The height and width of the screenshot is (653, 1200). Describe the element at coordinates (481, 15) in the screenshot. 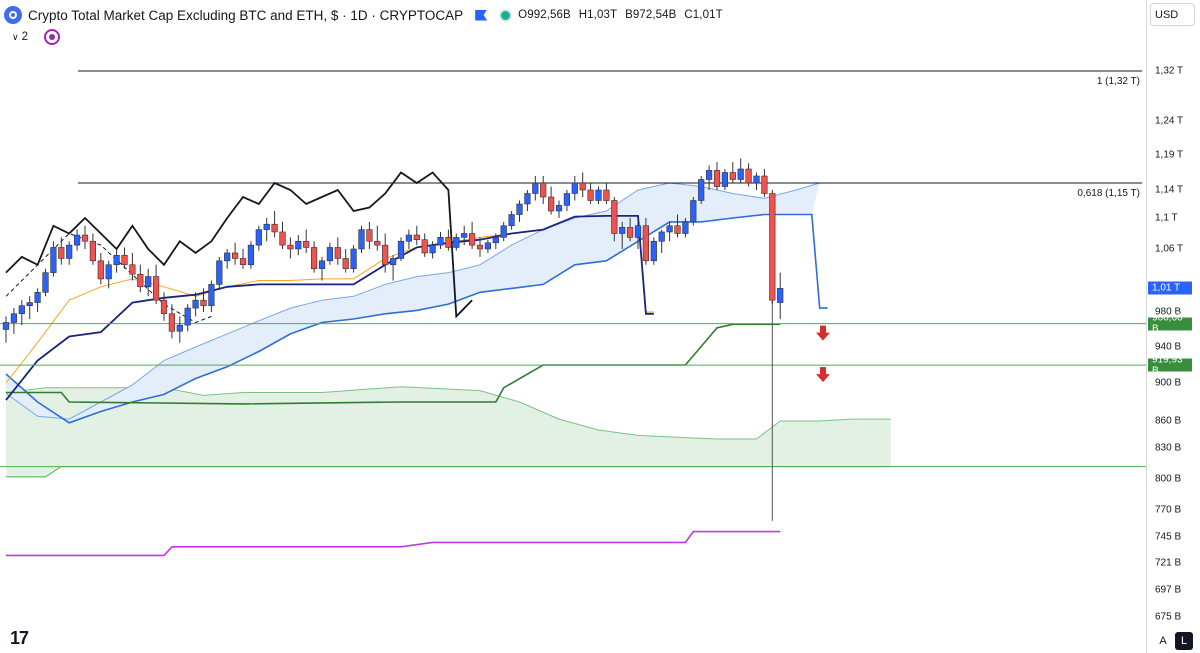

I see `flag-icon` at that location.